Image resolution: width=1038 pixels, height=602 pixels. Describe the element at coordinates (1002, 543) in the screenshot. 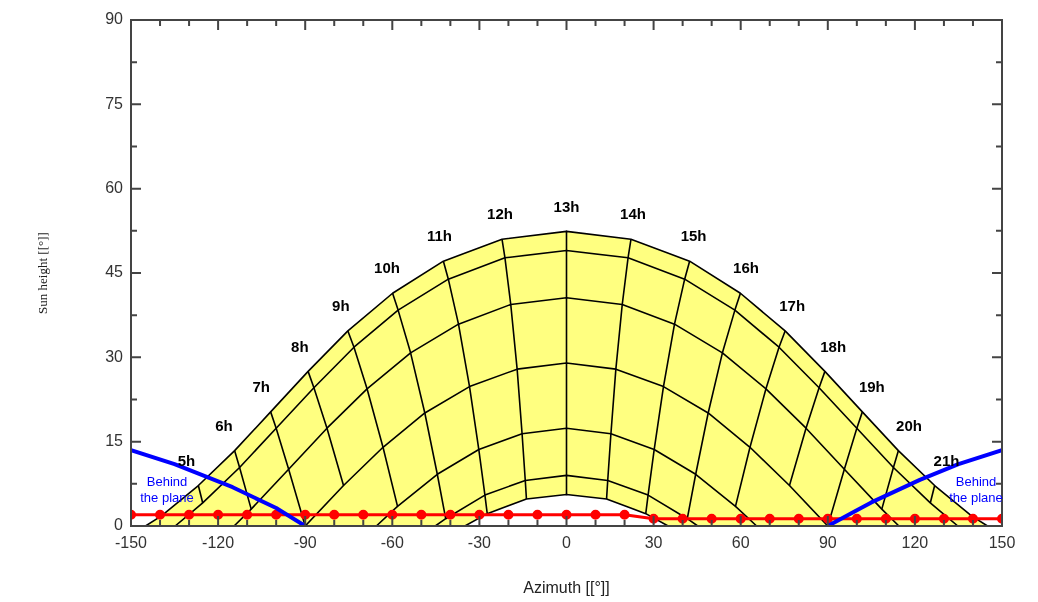

I see `x-tick-label: 150` at that location.